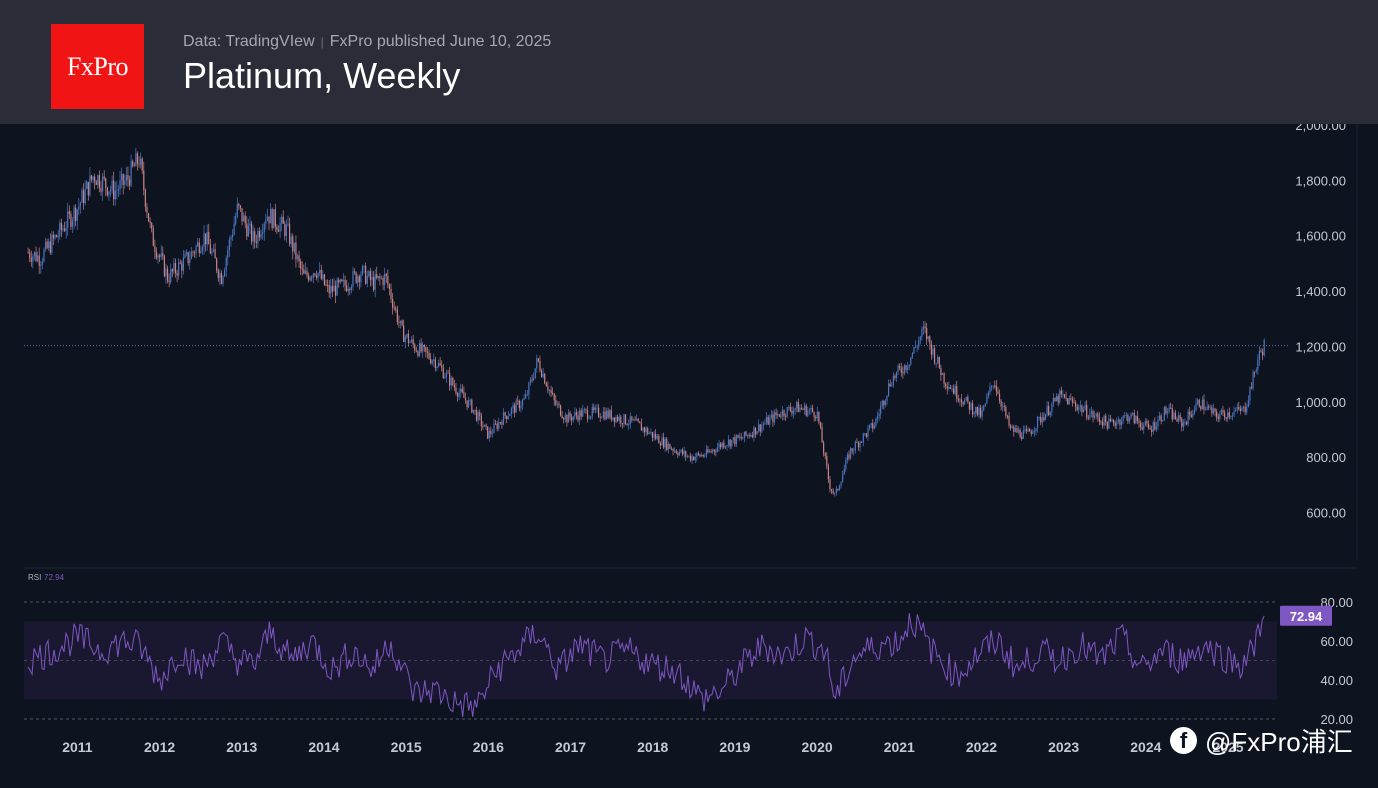  I want to click on page-title: Platinum, Weekly, so click(322, 75).